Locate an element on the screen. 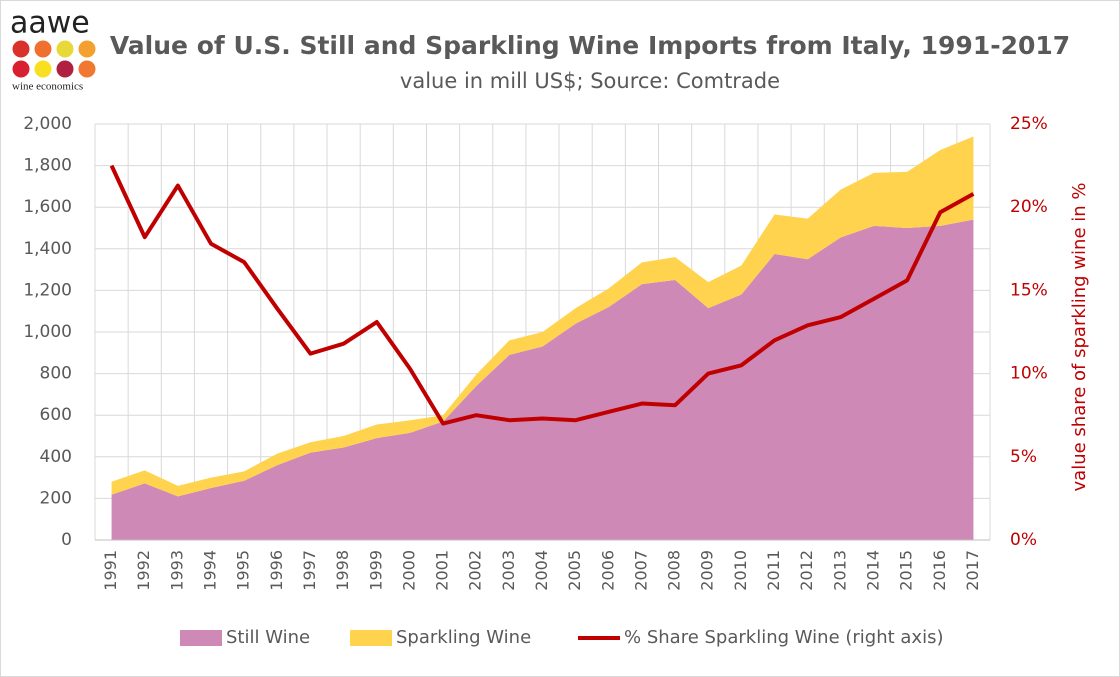  y2-tick-label: 10% is located at coordinates (1029, 374).